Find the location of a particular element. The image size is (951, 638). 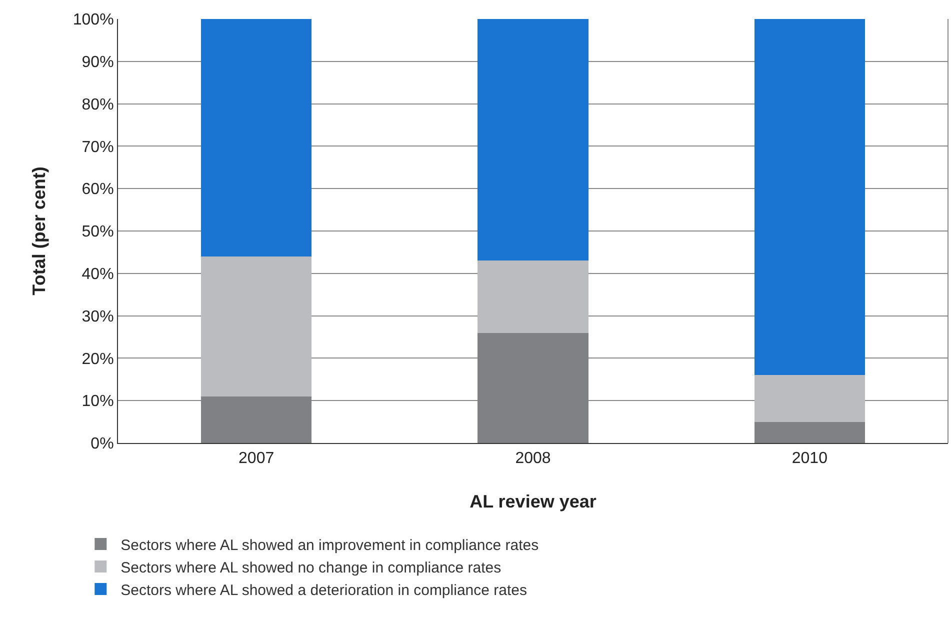

y-tick-label: 0% is located at coordinates (102, 444).